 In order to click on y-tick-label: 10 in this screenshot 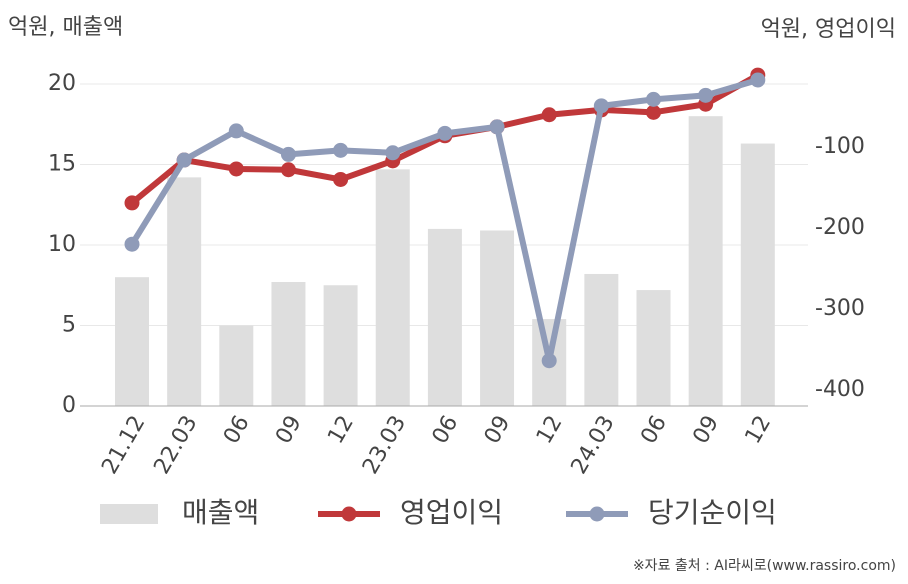, I will do `click(62, 244)`.